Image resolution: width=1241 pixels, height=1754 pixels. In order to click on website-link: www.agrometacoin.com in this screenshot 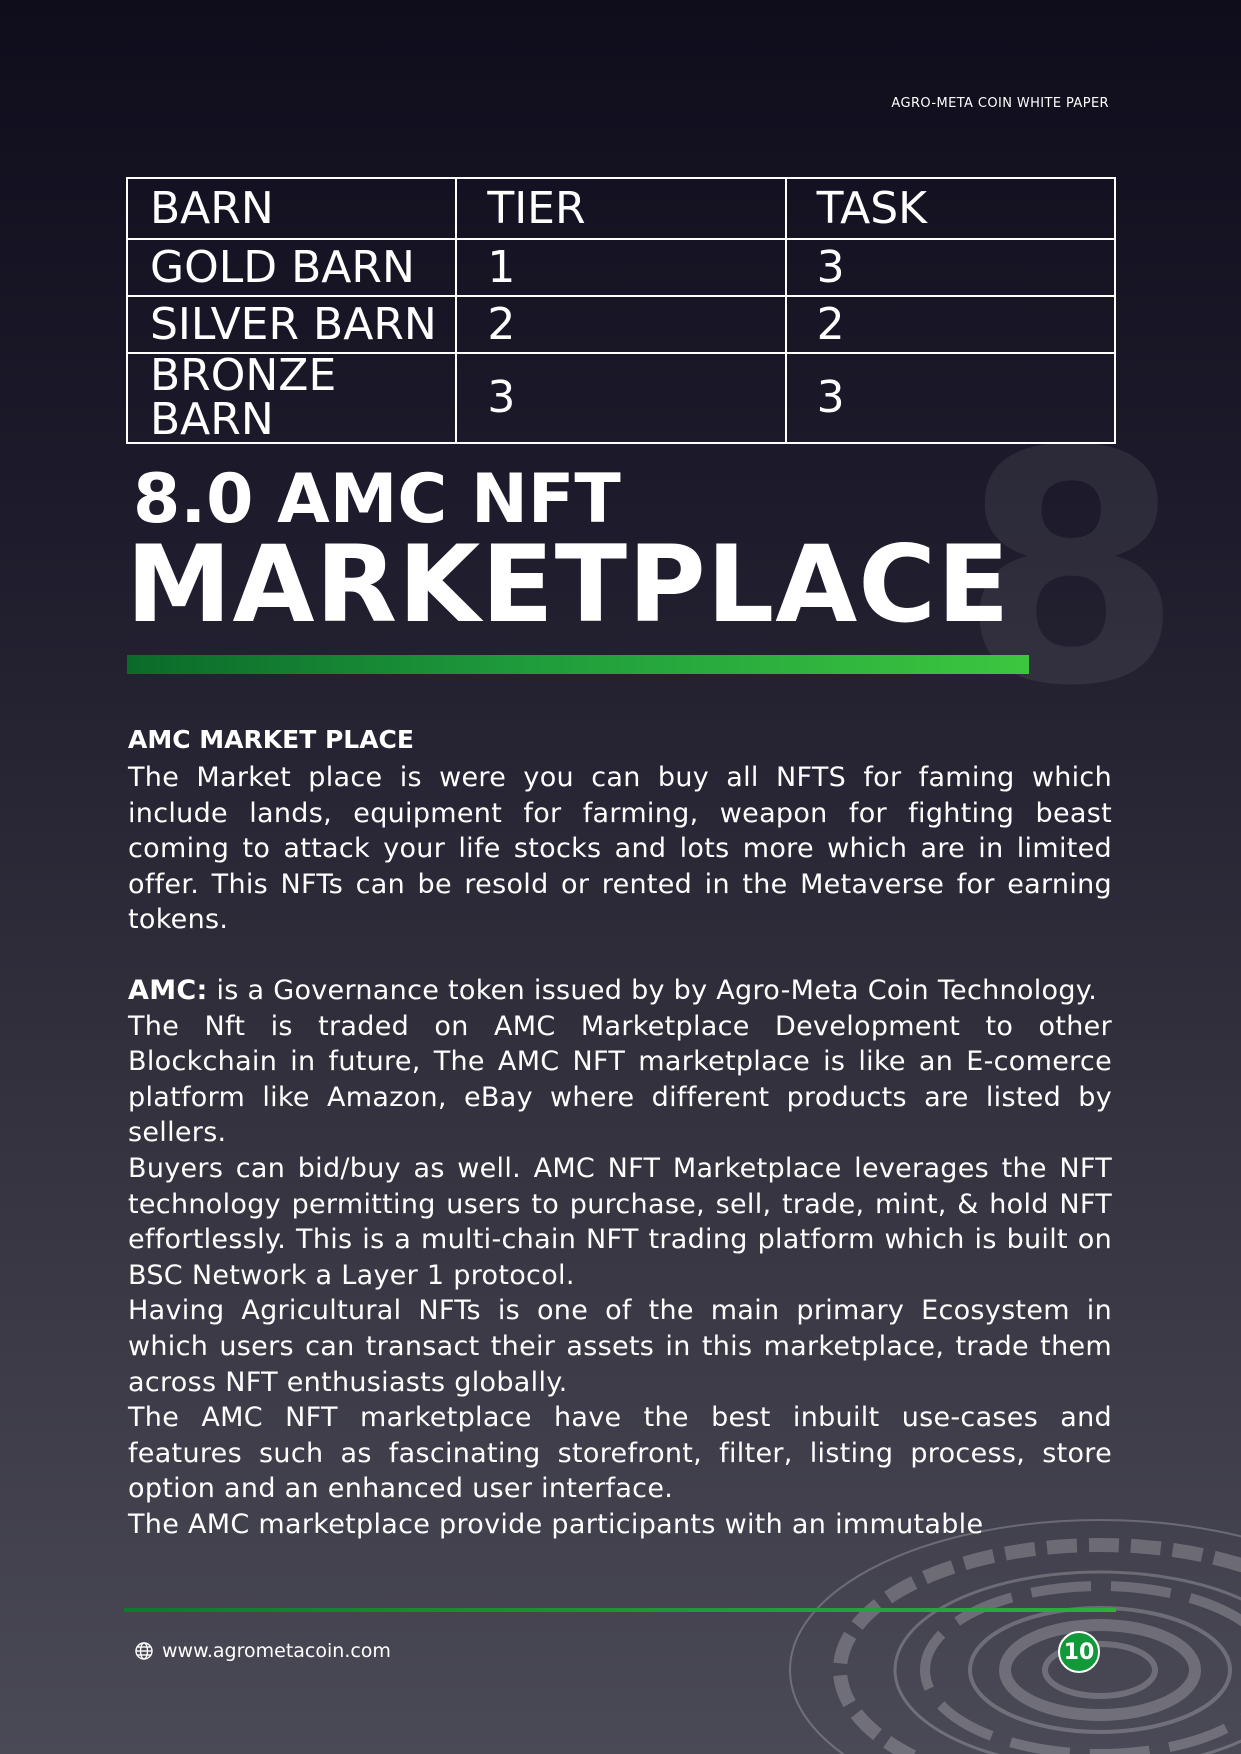, I will do `click(276, 1651)`.